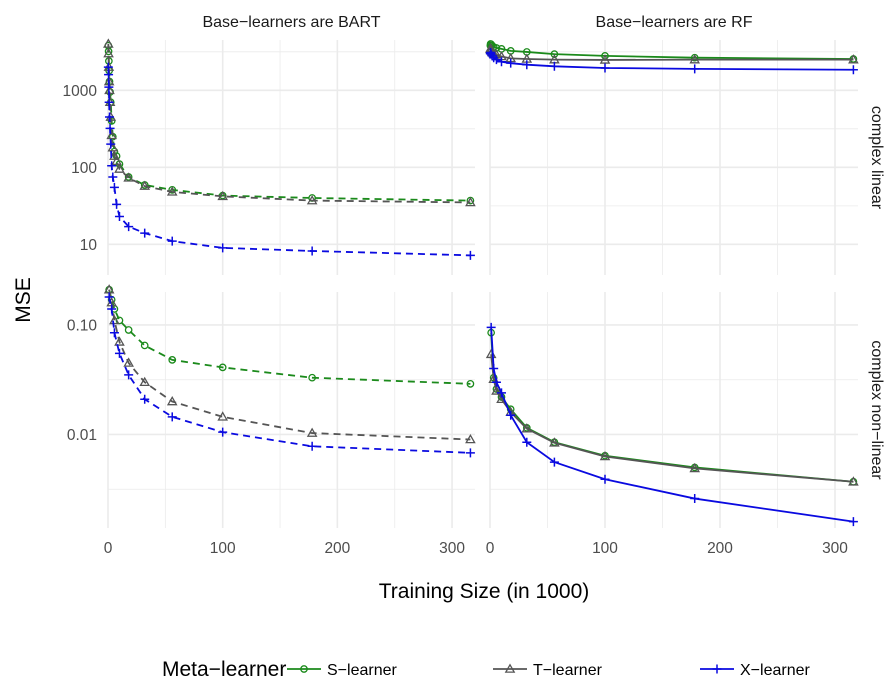 The height and width of the screenshot is (688, 890). I want to click on y-tick-label: 100, so click(84, 168).